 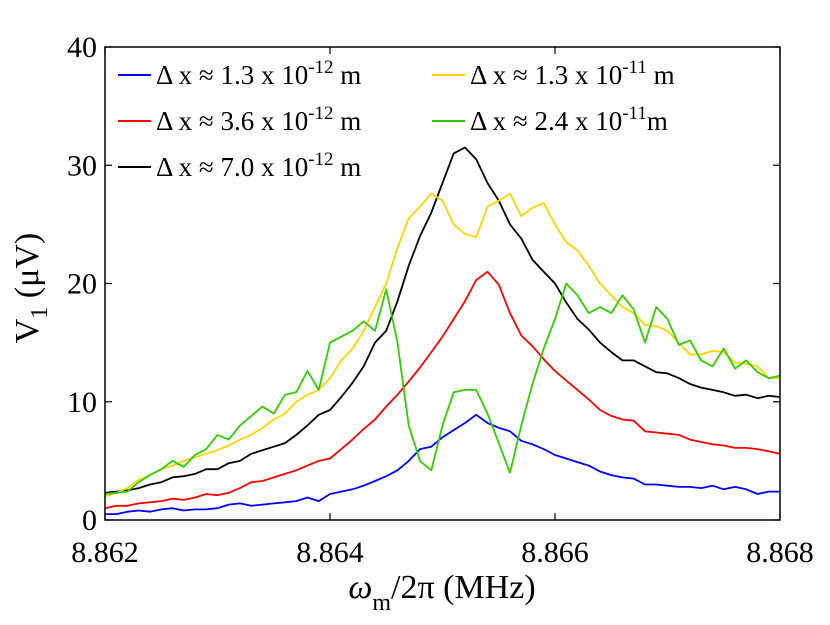 I want to click on y-axis-label-sub: 1, so click(x=40, y=313).